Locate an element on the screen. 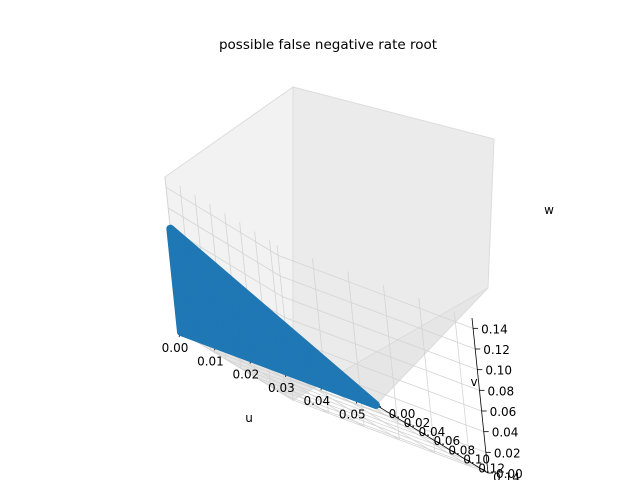  x-tick-label: 0.01 is located at coordinates (210, 361).